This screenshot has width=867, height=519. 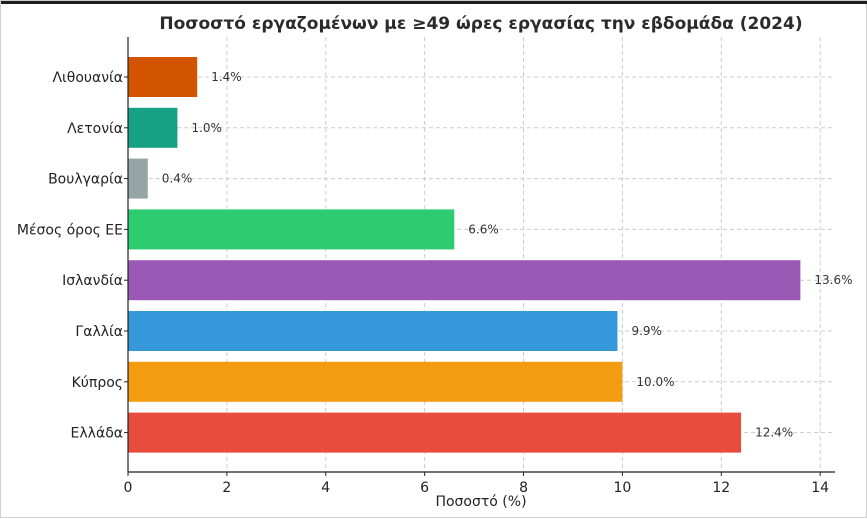 I want to click on category-label: Ισλανδία, so click(x=92, y=281).